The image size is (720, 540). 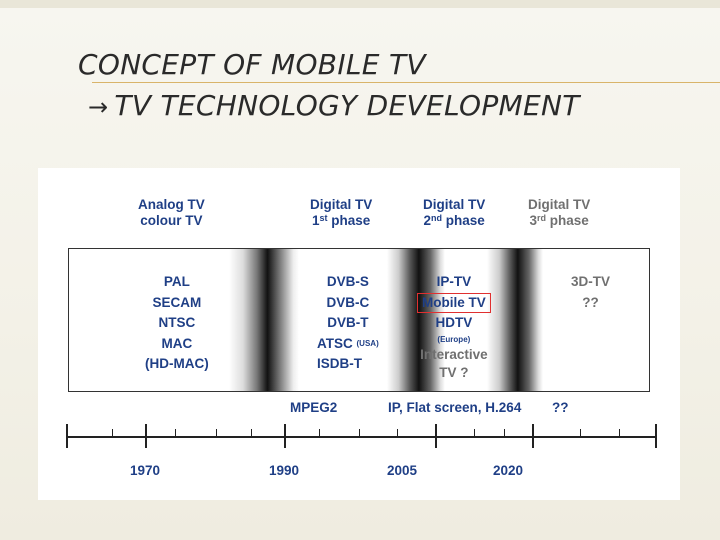 I want to click on list-item: MAC, so click(x=177, y=343).